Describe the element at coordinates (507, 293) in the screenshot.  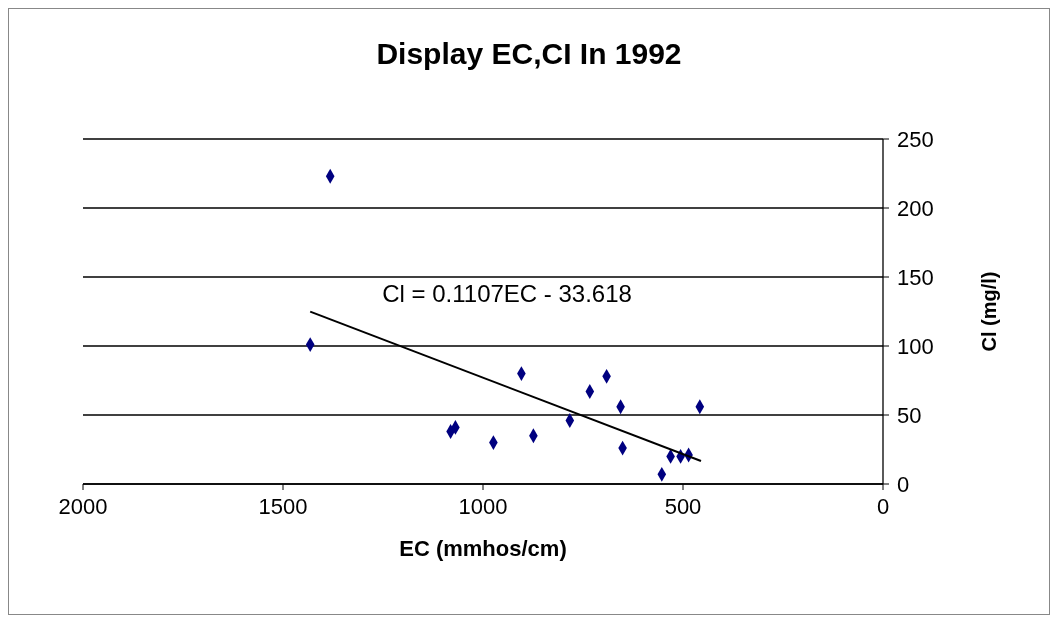
I see `series-label: Cl = 0.1107EC - 33.618` at that location.